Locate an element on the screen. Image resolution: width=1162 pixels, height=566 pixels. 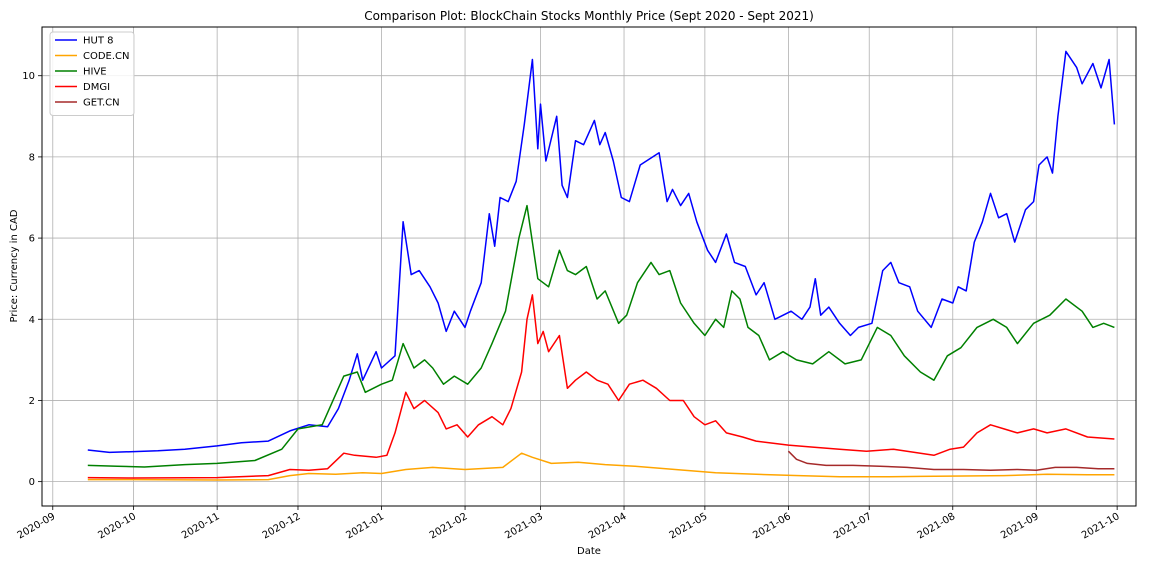
y-tick-label: 2 is located at coordinates (32, 401).